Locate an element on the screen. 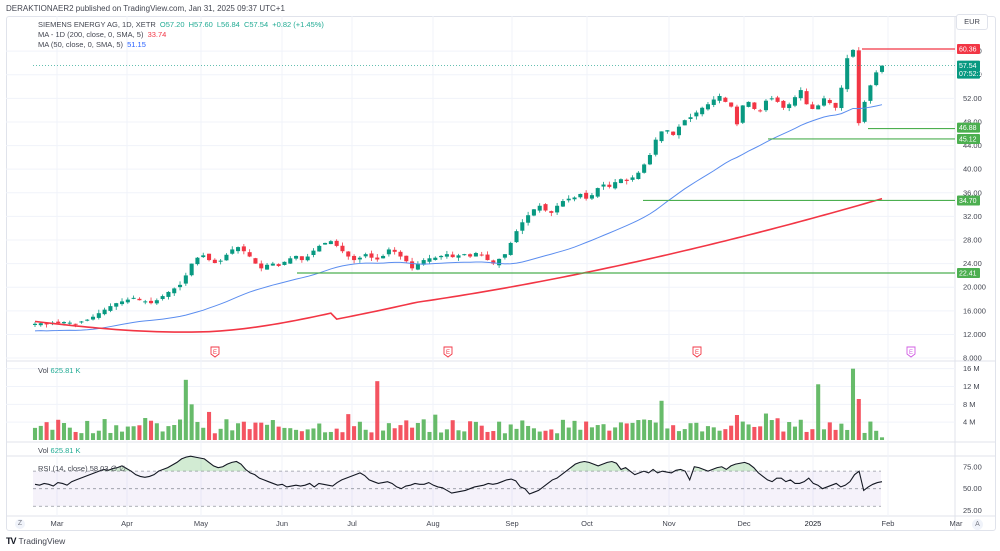 The width and height of the screenshot is (1000, 551). svg-text: 22.41 is located at coordinates (968, 274).